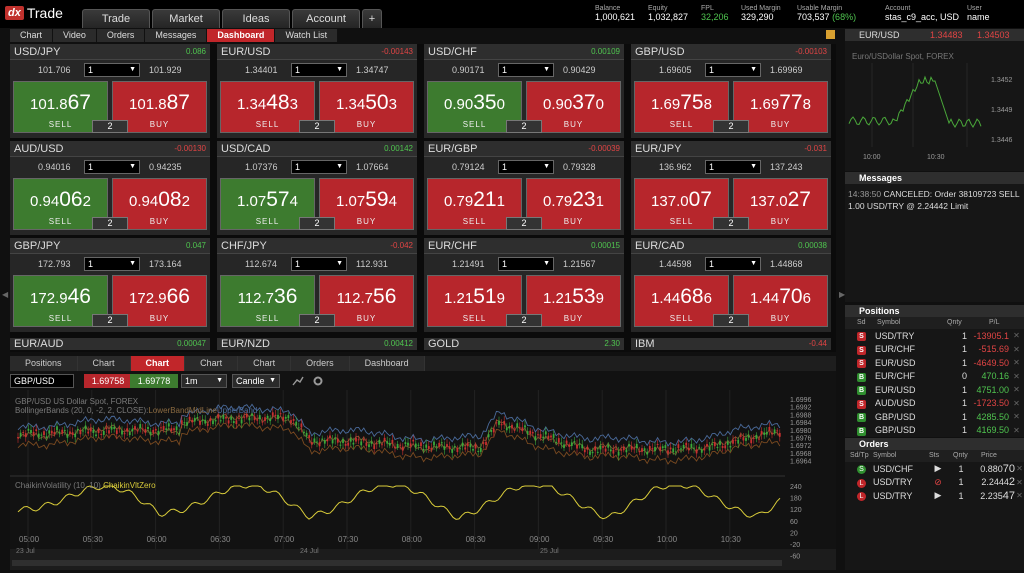 This screenshot has width=1024, height=573. I want to click on subtab-watch-list: Watch List, so click(307, 35).